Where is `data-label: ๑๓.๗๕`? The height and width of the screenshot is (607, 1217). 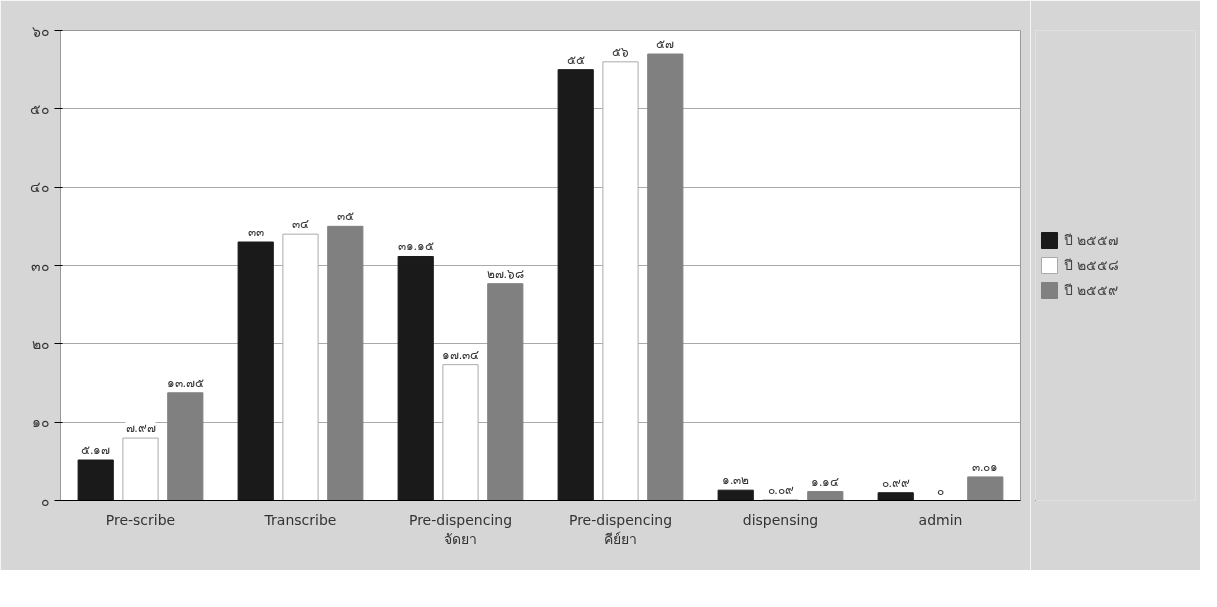 data-label: ๑๓.๗๕ is located at coordinates (185, 382).